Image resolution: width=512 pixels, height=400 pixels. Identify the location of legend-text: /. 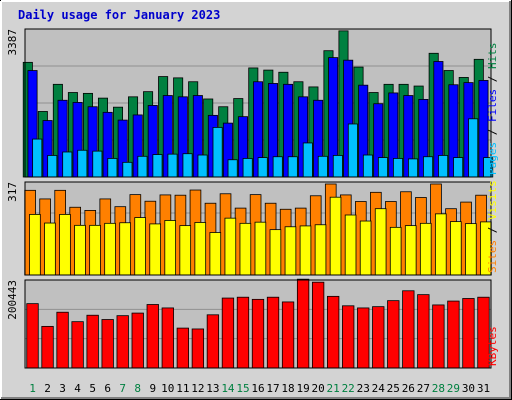
(492, 230).